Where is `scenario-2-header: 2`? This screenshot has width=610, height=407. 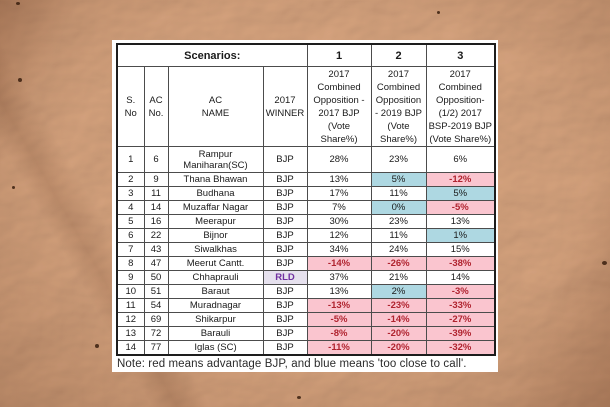 scenario-2-header: 2 is located at coordinates (398, 55).